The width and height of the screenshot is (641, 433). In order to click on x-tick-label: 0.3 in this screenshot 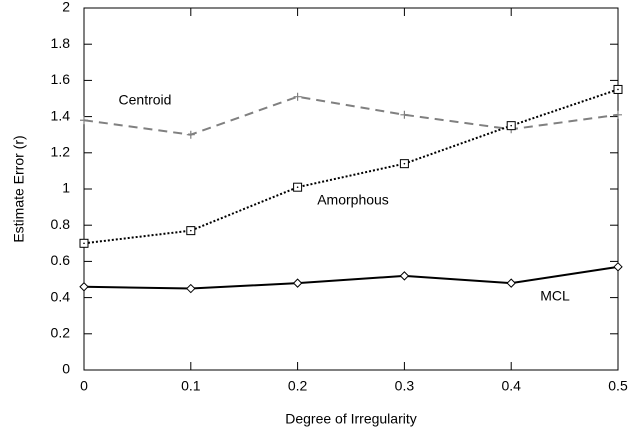, I will do `click(405, 386)`.